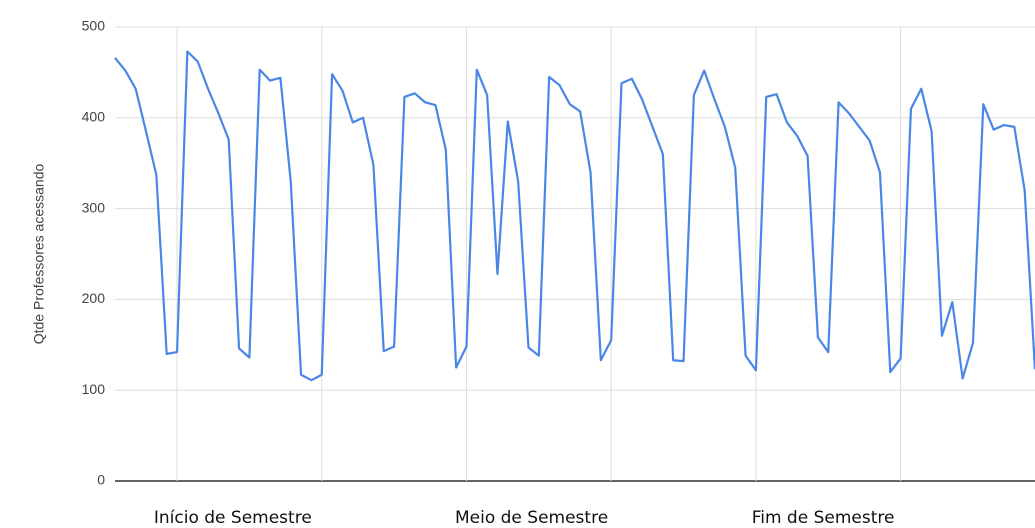  Describe the element at coordinates (94, 207) in the screenshot. I see `y-tick-label: 300` at that location.